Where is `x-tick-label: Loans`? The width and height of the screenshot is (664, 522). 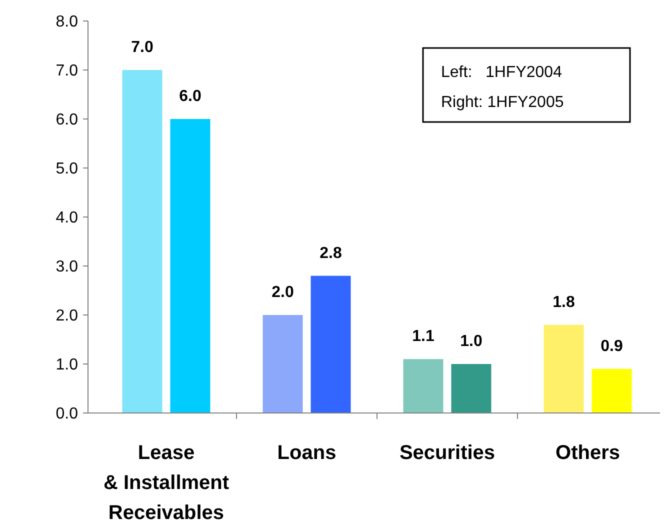
x-tick-label: Loans is located at coordinates (306, 453).